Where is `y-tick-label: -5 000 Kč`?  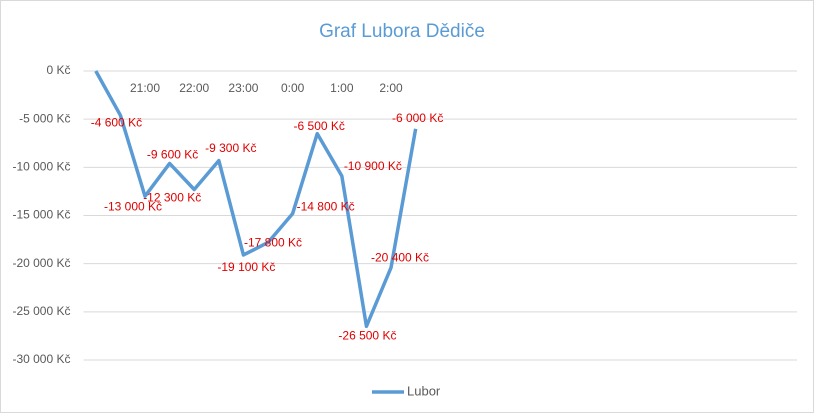 y-tick-label: -5 000 Kč is located at coordinates (44, 118).